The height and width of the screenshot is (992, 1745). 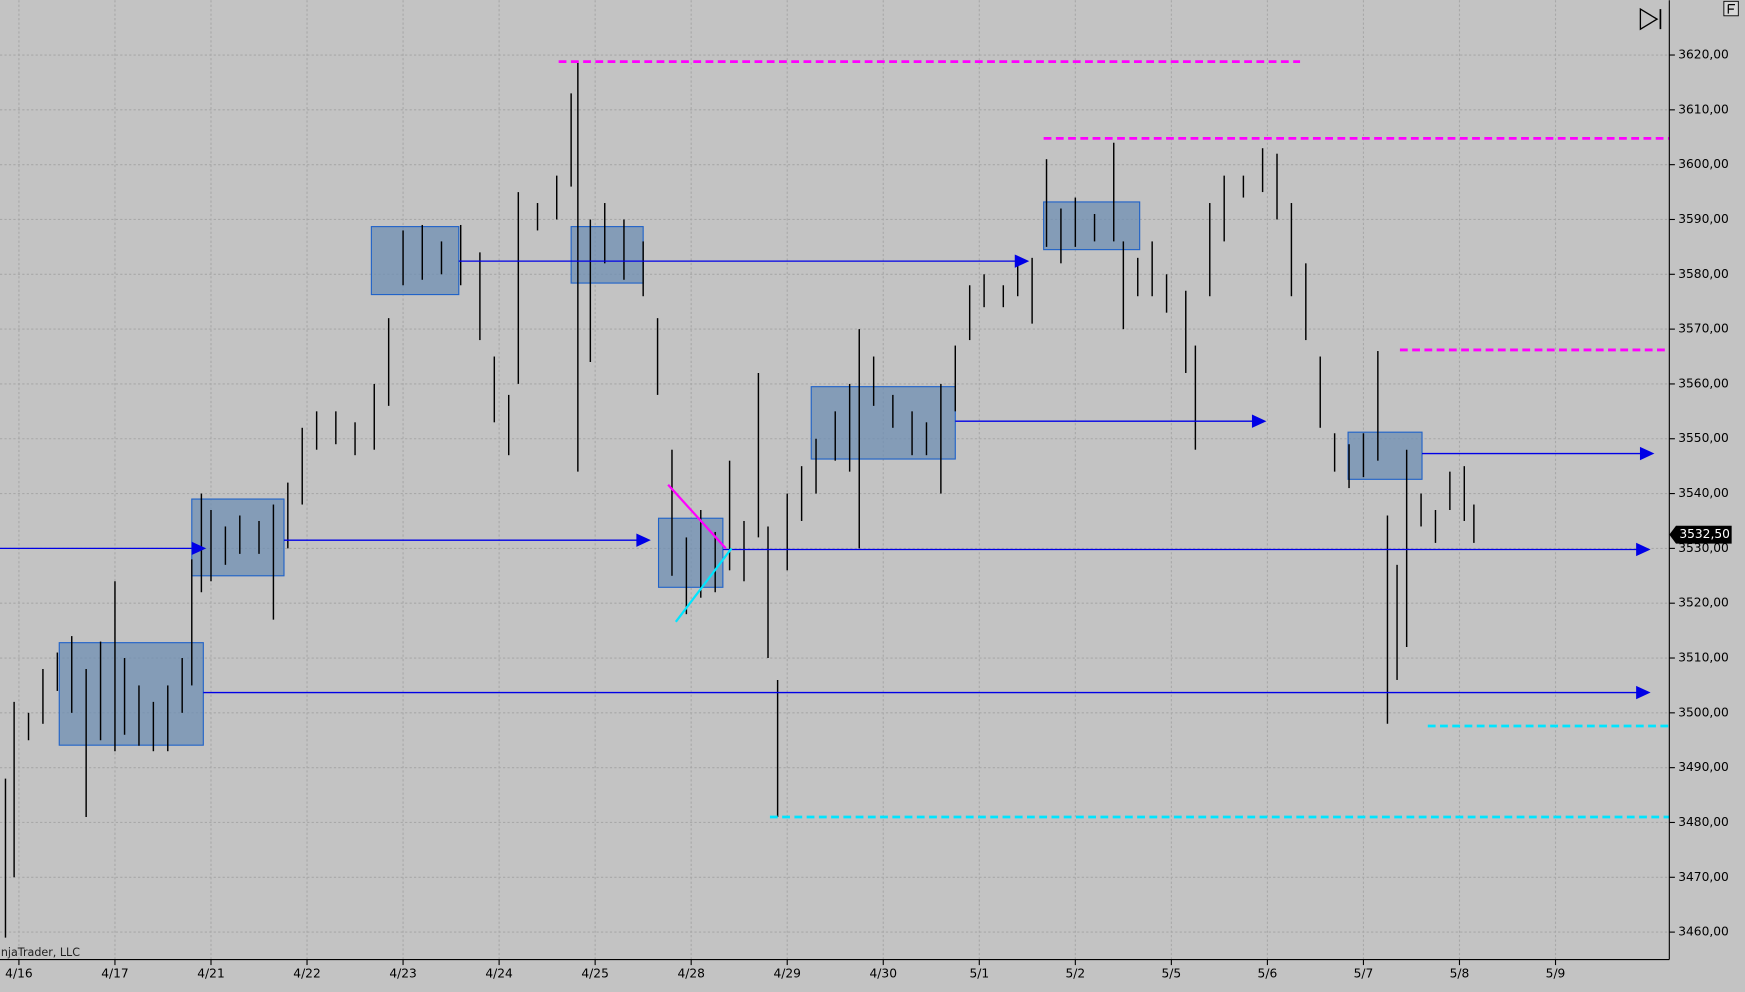 I want to click on y-tick-label: 3550,00, so click(x=1703, y=438).